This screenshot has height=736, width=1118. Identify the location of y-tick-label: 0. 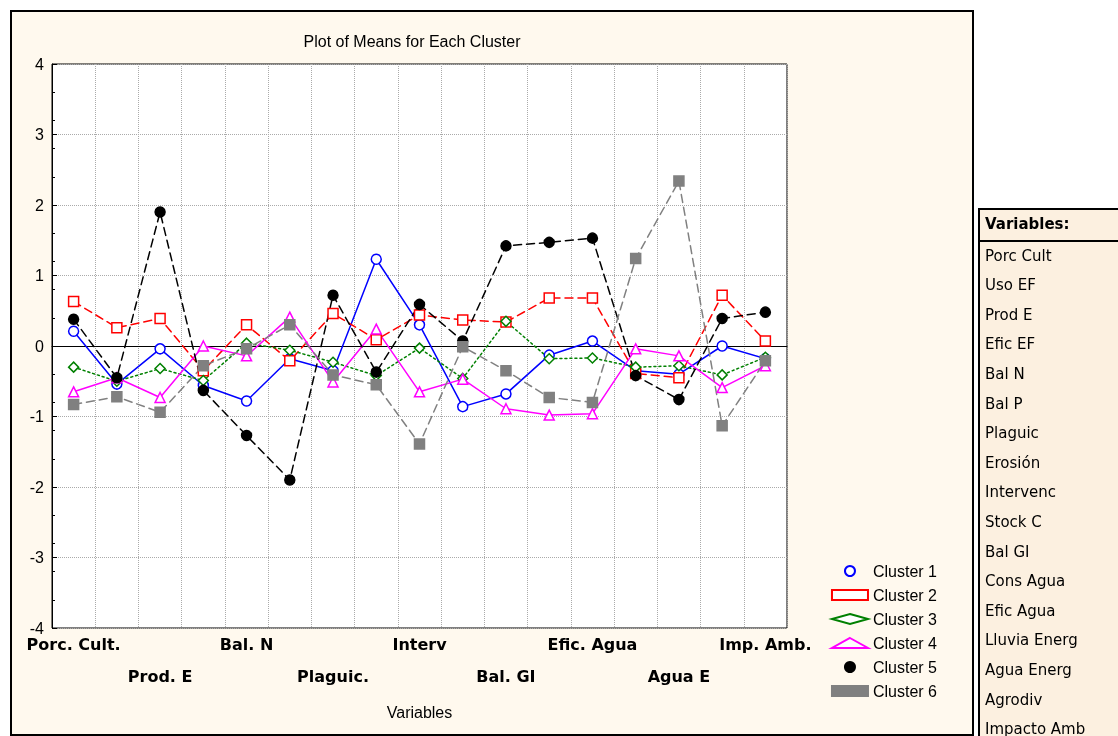
(40, 346).